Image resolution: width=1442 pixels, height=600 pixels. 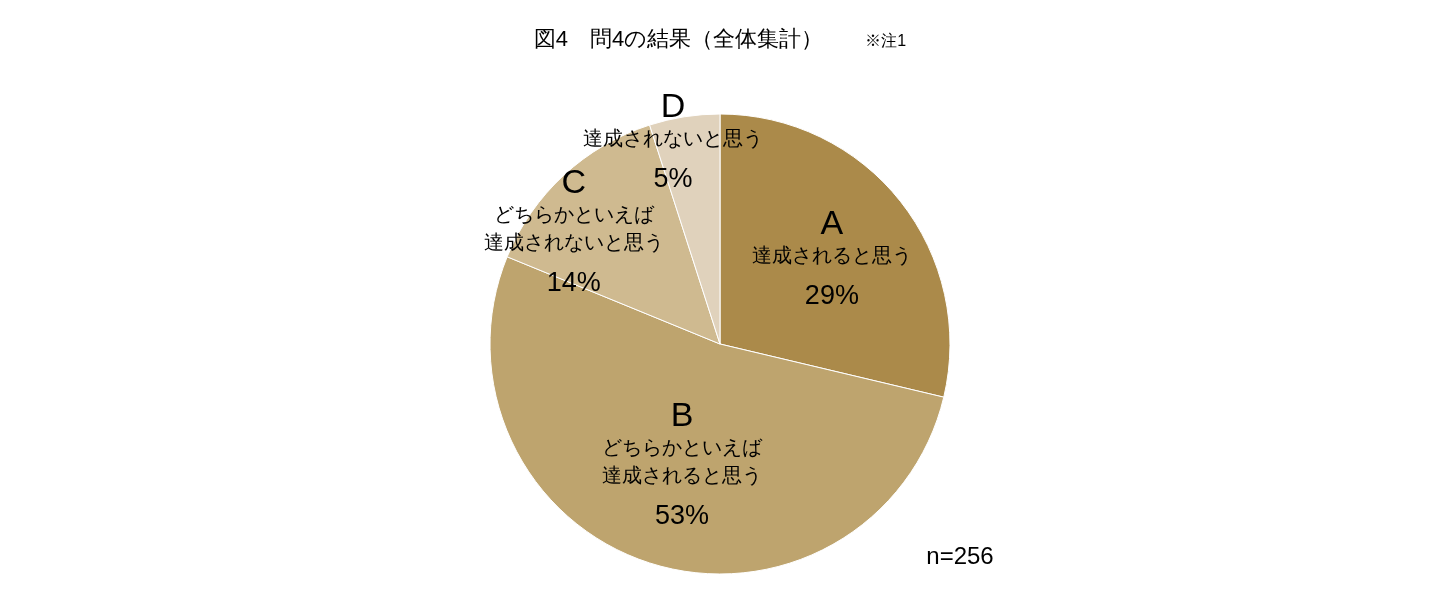 I want to click on category-label: C, so click(x=574, y=181).